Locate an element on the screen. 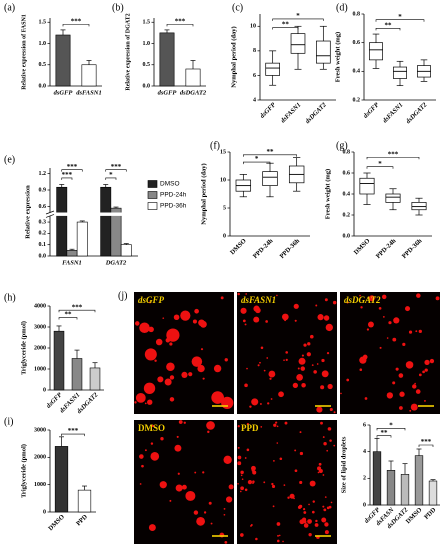 Image resolution: width=443 pixels, height=550 pixels. y-tick-label: 4000 is located at coordinates (40, 306).